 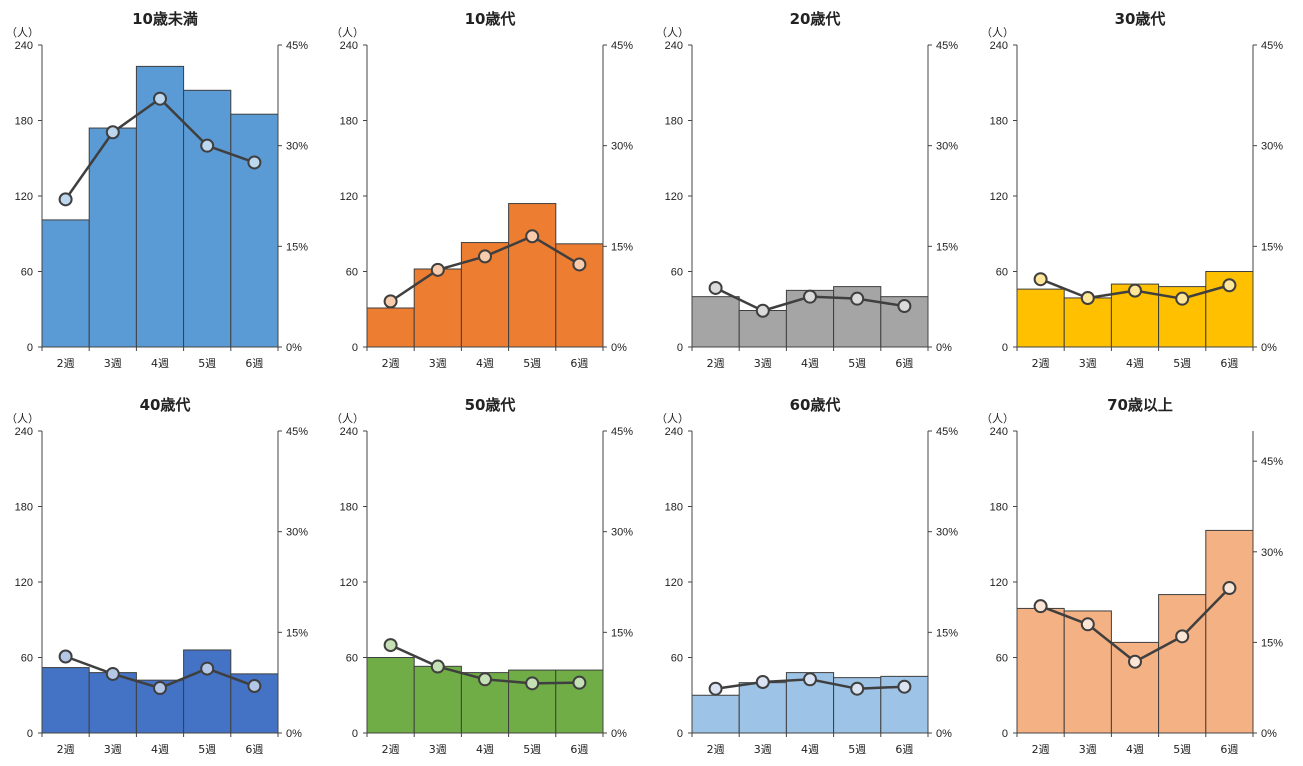 I want to click on chart-title: 20歳代, so click(x=815, y=19).